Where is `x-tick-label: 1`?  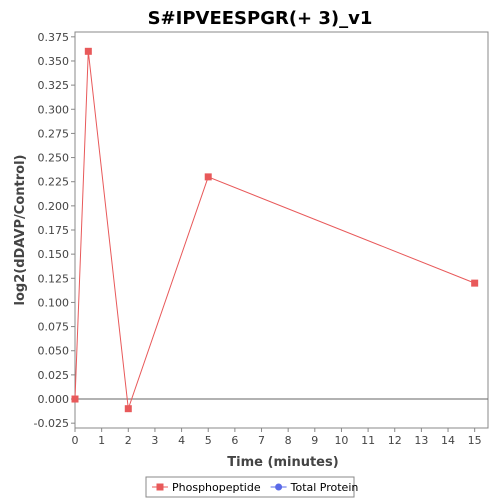 x-tick-label: 1 is located at coordinates (101, 440).